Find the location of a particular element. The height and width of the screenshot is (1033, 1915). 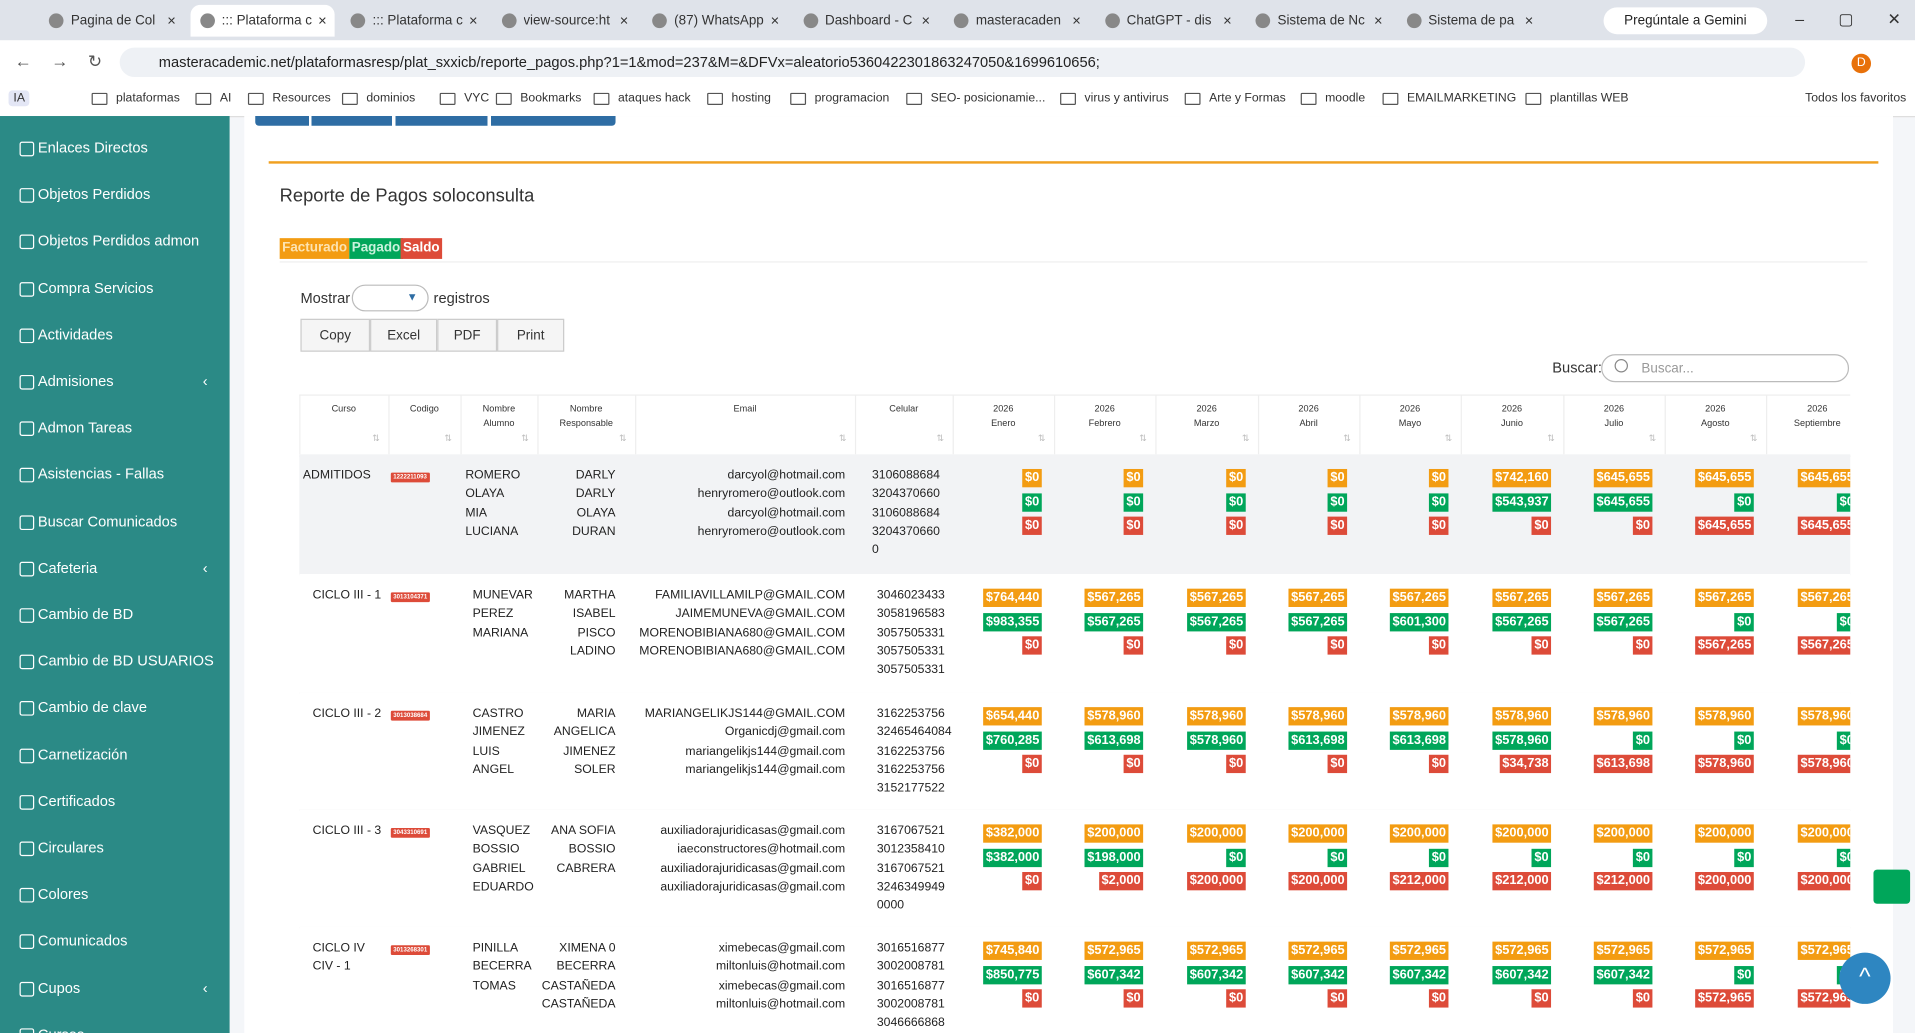

column-header: Codigo is located at coordinates (424, 409).